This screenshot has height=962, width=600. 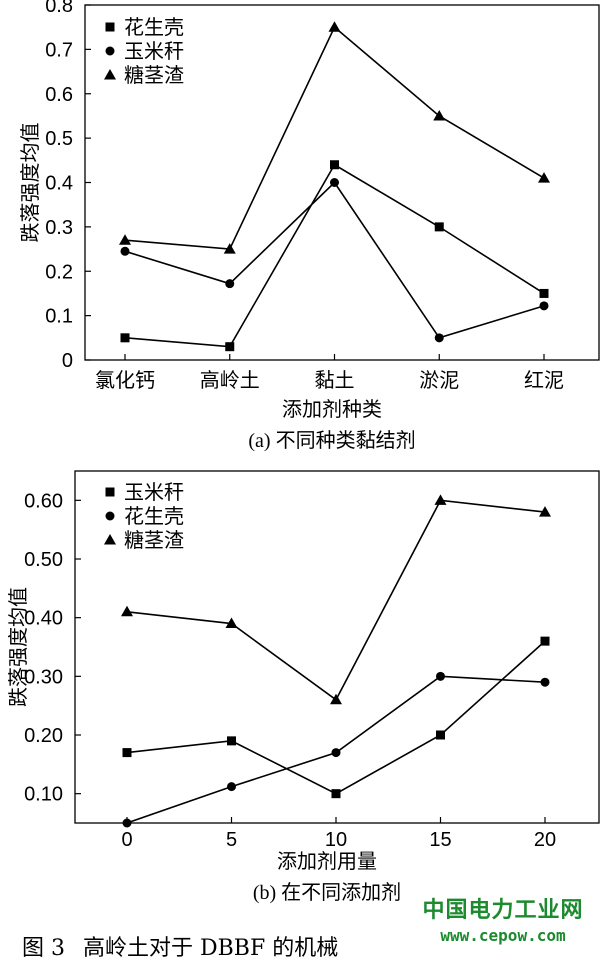 I want to click on x-tick-label: 高岭土, so click(x=230, y=380).